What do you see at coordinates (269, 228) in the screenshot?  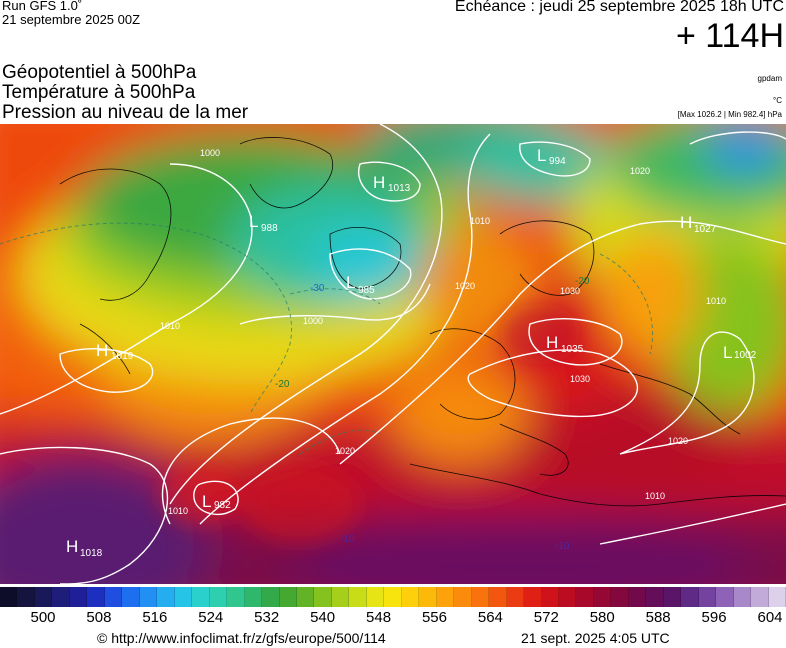 I see `system-value: 988` at bounding box center [269, 228].